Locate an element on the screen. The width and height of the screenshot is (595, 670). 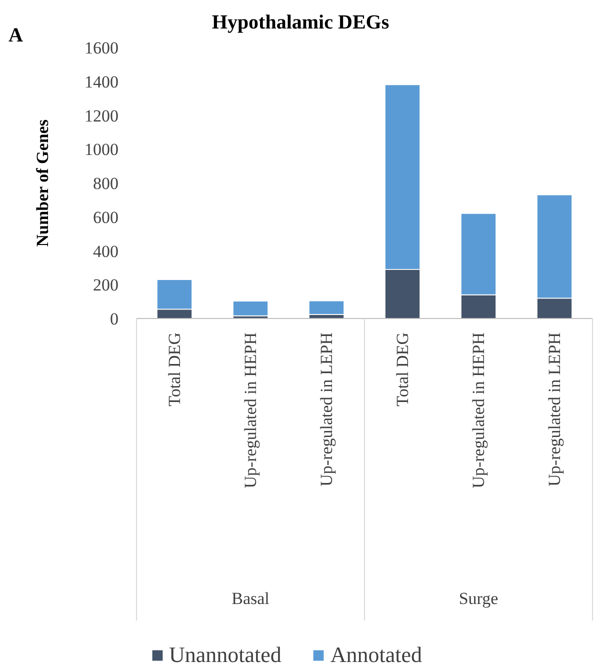
y-tick-label: 1200 is located at coordinates (101, 116).